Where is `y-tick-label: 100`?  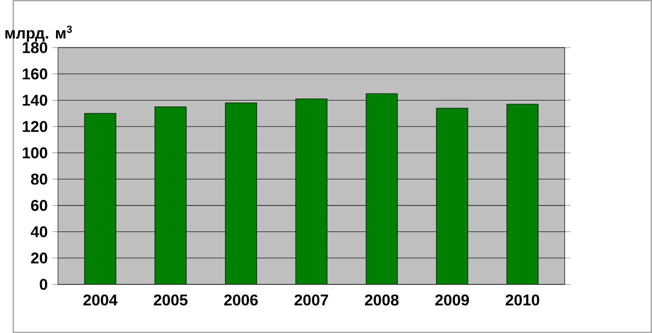
y-tick-label: 100 is located at coordinates (35, 152).